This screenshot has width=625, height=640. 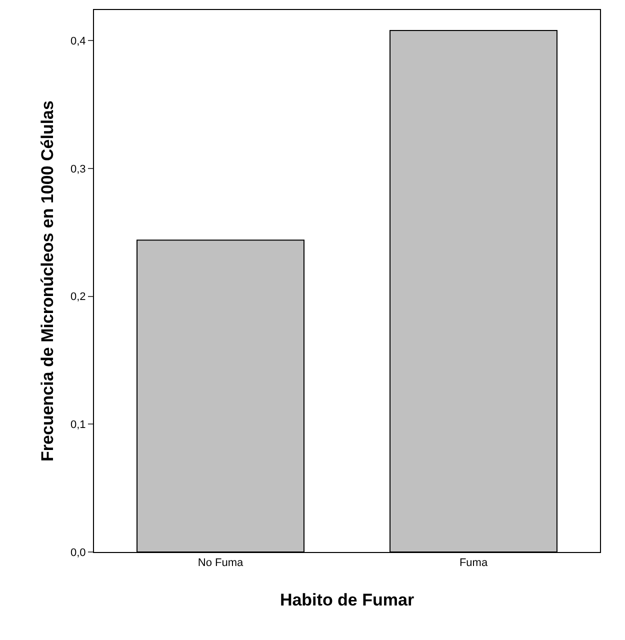 What do you see at coordinates (221, 563) in the screenshot?
I see `x-tick-label: No Fuma` at bounding box center [221, 563].